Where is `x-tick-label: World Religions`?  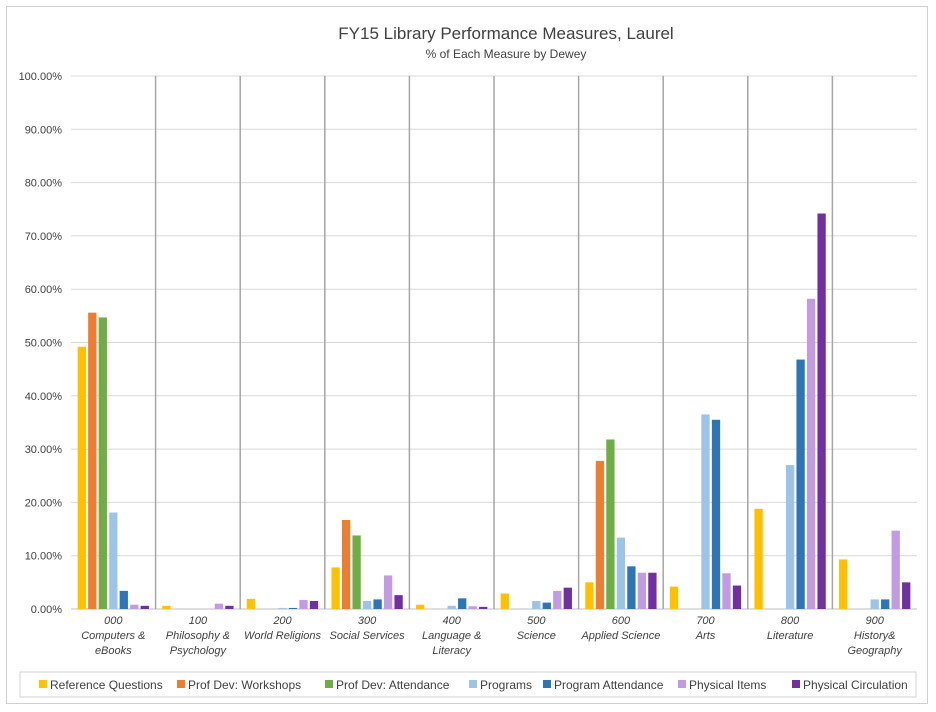 x-tick-label: World Religions is located at coordinates (283, 636).